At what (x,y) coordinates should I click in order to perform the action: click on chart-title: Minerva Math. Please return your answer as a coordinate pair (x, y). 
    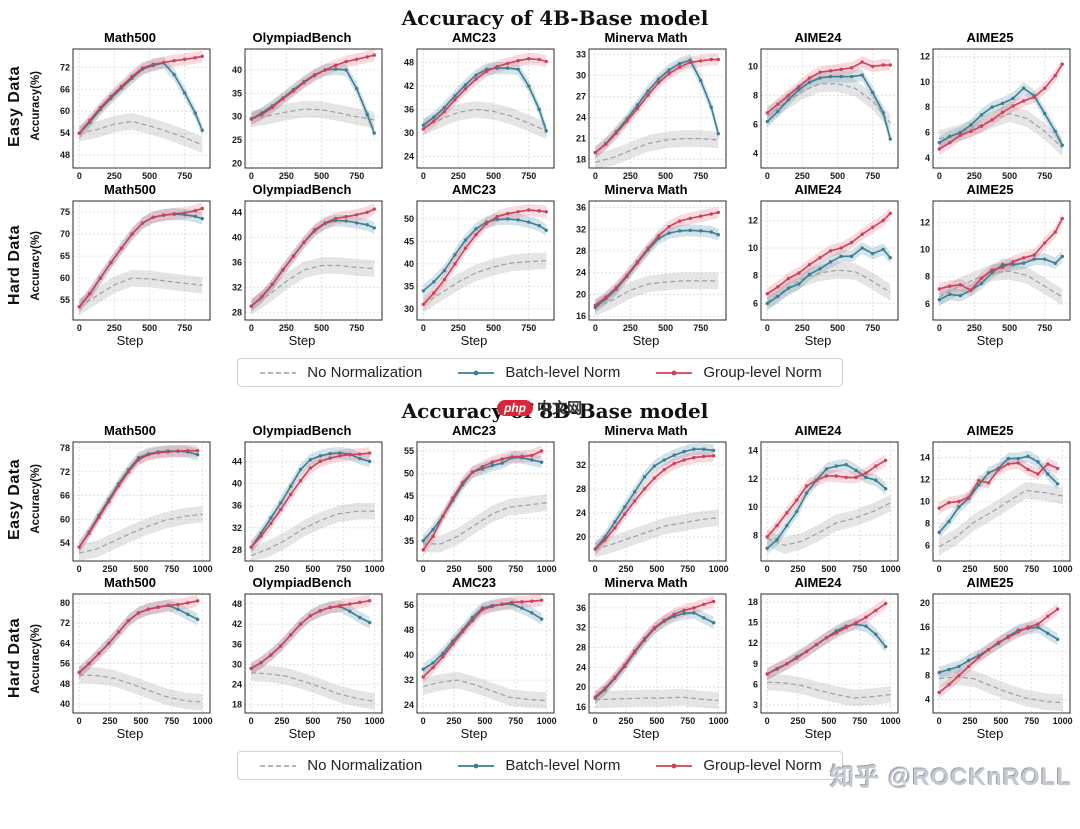
    Looking at the image, I should click on (646, 582).